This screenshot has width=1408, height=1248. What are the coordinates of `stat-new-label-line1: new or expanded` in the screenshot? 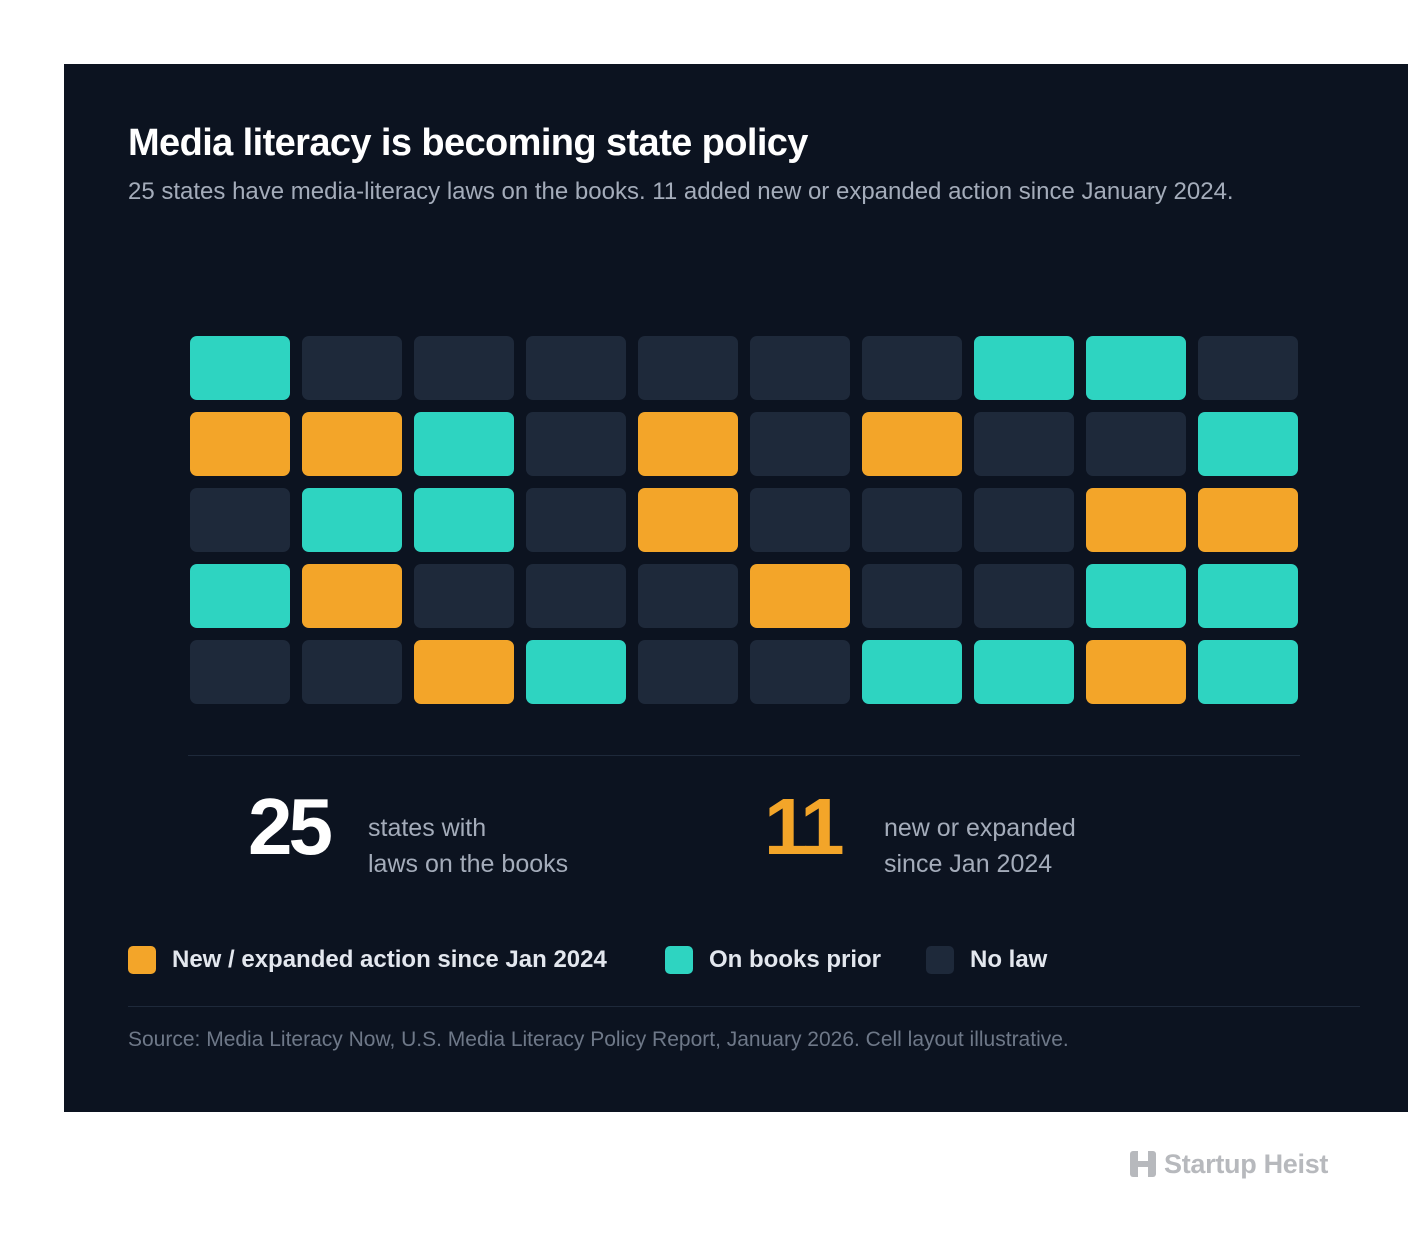 It's located at (980, 828).